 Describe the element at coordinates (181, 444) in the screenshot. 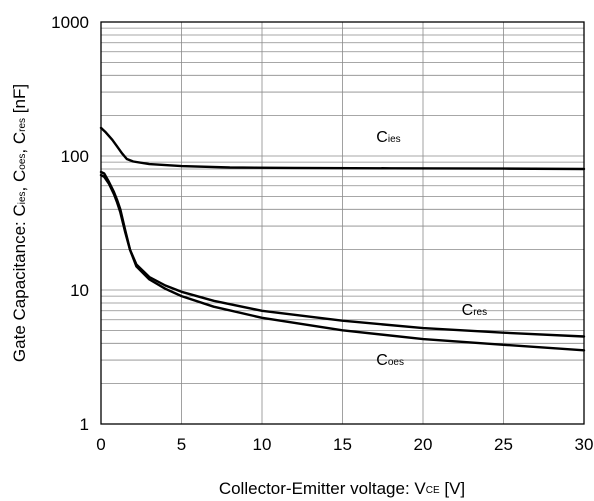

I see `x-tick-label: 5` at that location.